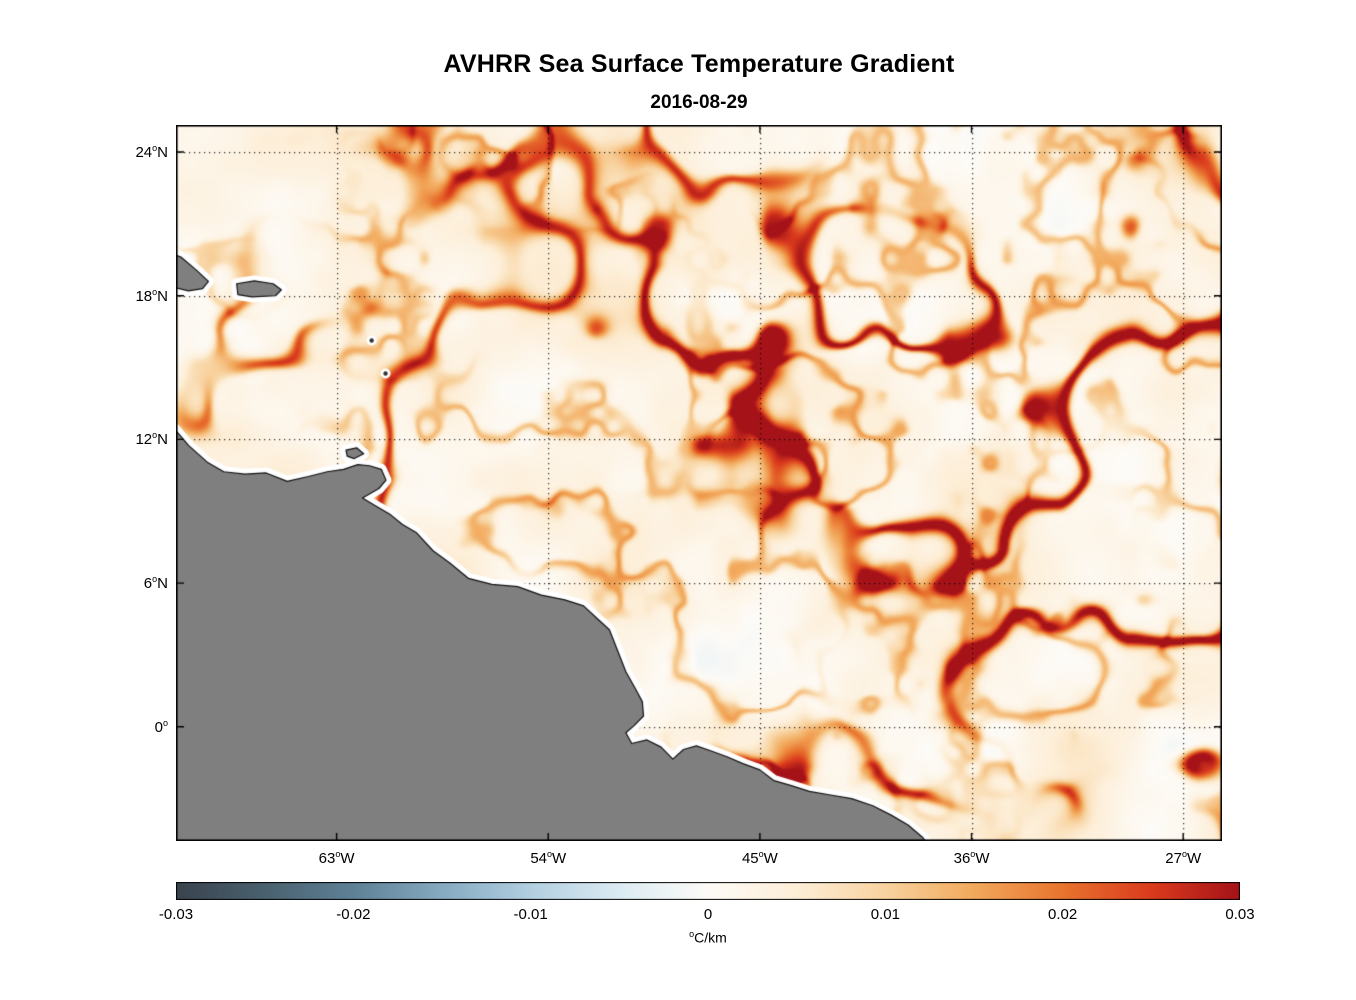 The height and width of the screenshot is (1000, 1356). What do you see at coordinates (155, 583) in the screenshot?
I see `y-tick-label: 6oN` at bounding box center [155, 583].